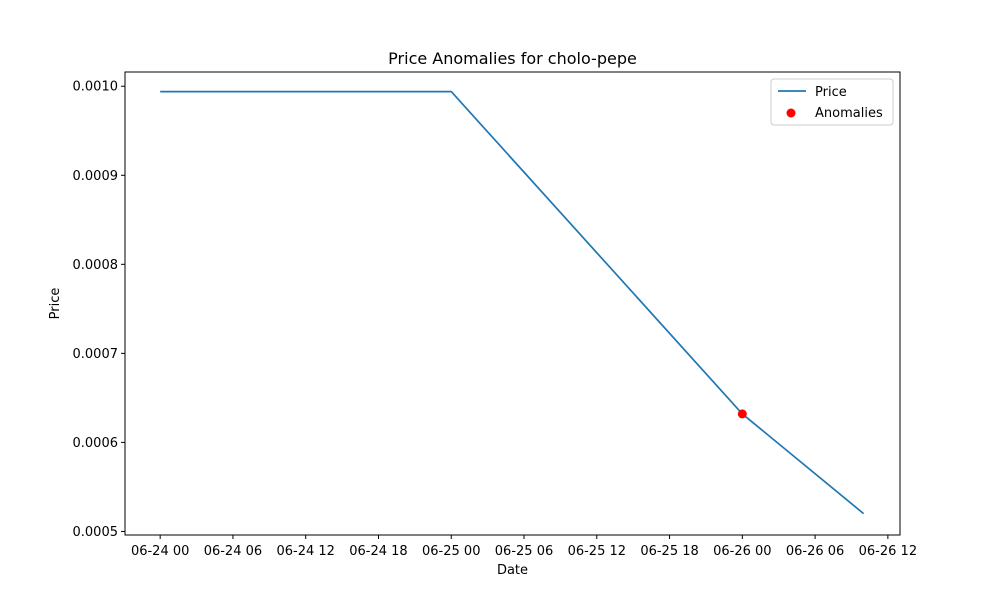 The width and height of the screenshot is (1000, 600). Describe the element at coordinates (96, 176) in the screenshot. I see `y-tick-label: 0.0009` at that location.